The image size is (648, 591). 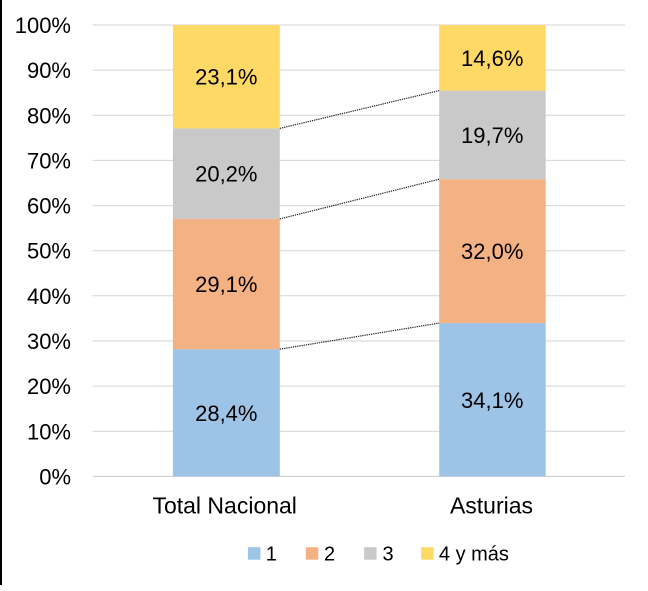 I want to click on svg-text: 23,1%, so click(x=226, y=77).